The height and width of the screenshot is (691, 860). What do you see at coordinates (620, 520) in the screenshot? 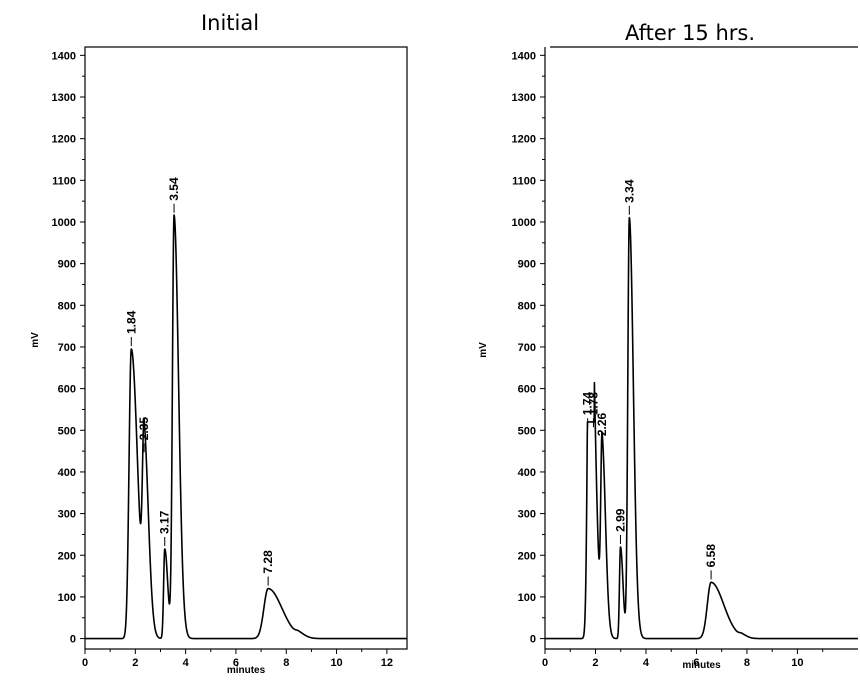
I see `peak-label: 2.99` at bounding box center [620, 520].